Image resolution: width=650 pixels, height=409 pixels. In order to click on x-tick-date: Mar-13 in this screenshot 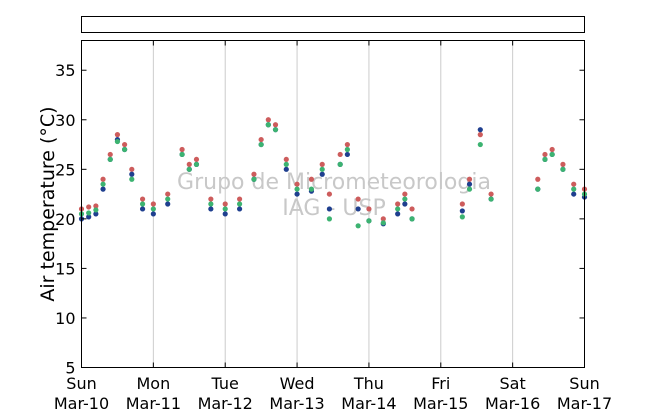, I will do `click(296, 401)`.